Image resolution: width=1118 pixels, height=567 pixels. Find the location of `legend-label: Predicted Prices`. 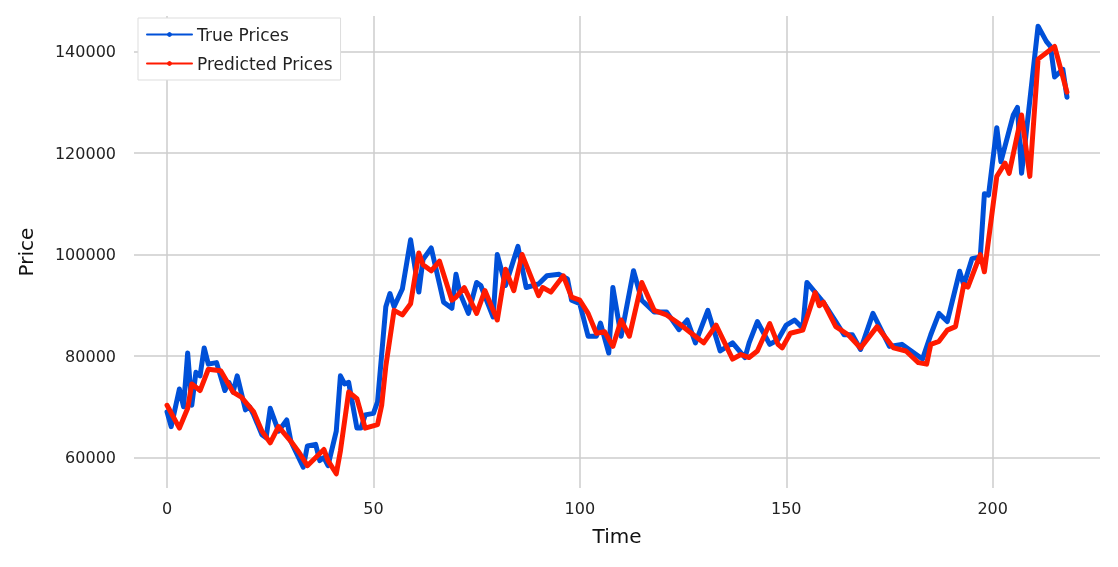

legend-label: Predicted Prices is located at coordinates (265, 63).